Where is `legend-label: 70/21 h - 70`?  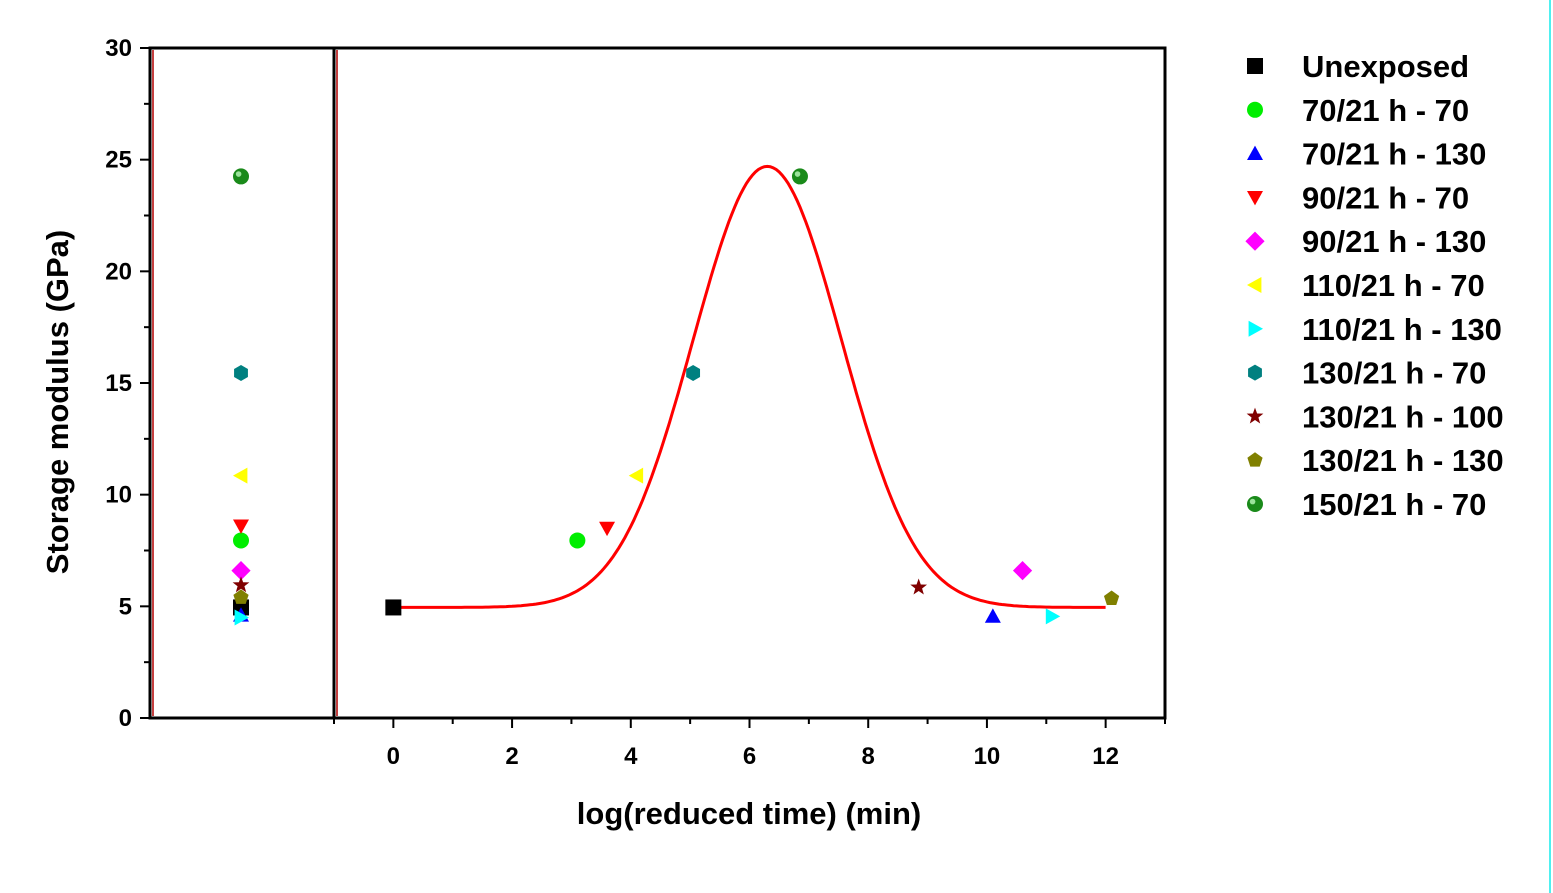 legend-label: 70/21 h - 70 is located at coordinates (1385, 110).